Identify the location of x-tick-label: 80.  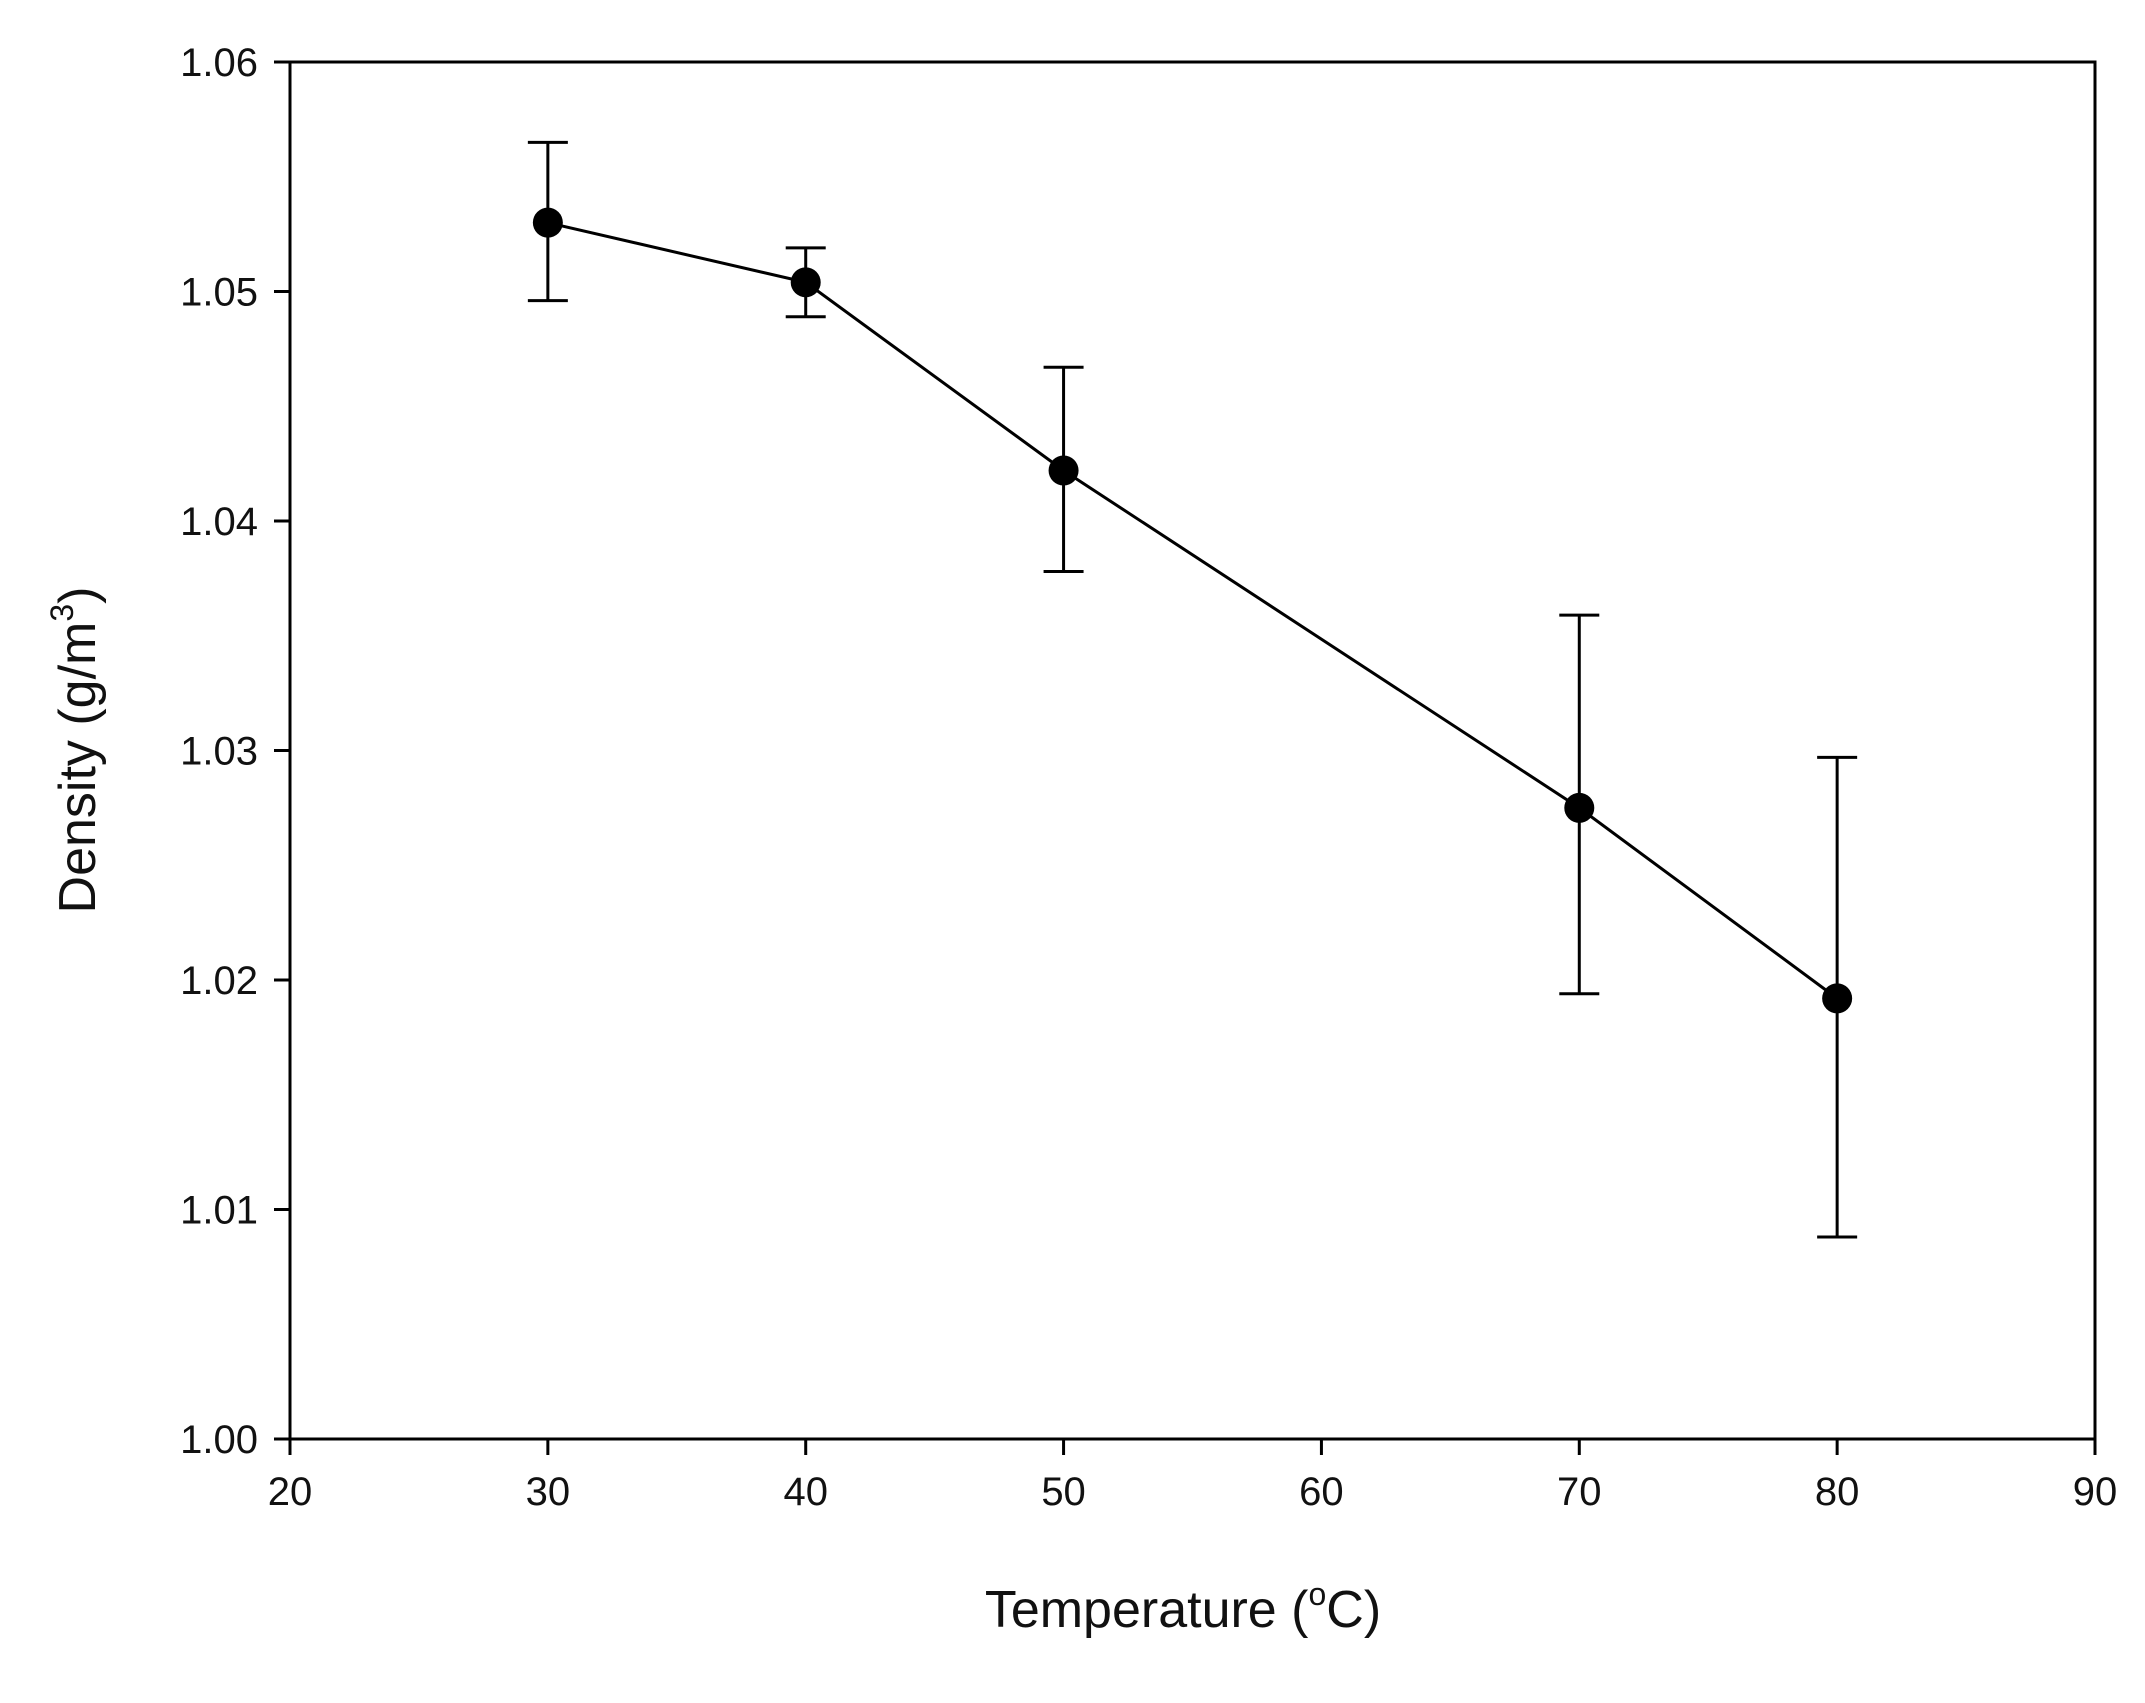
(1837, 1492).